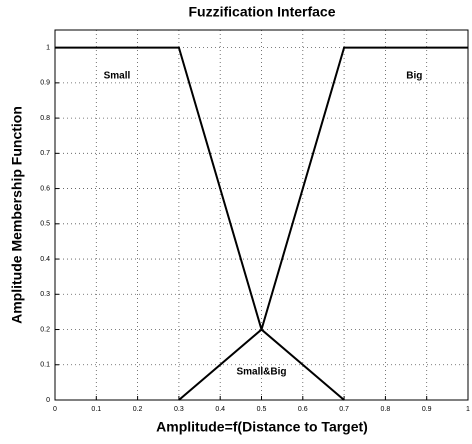 This screenshot has width=472, height=444. I want to click on x-tick-label: 1, so click(468, 409).